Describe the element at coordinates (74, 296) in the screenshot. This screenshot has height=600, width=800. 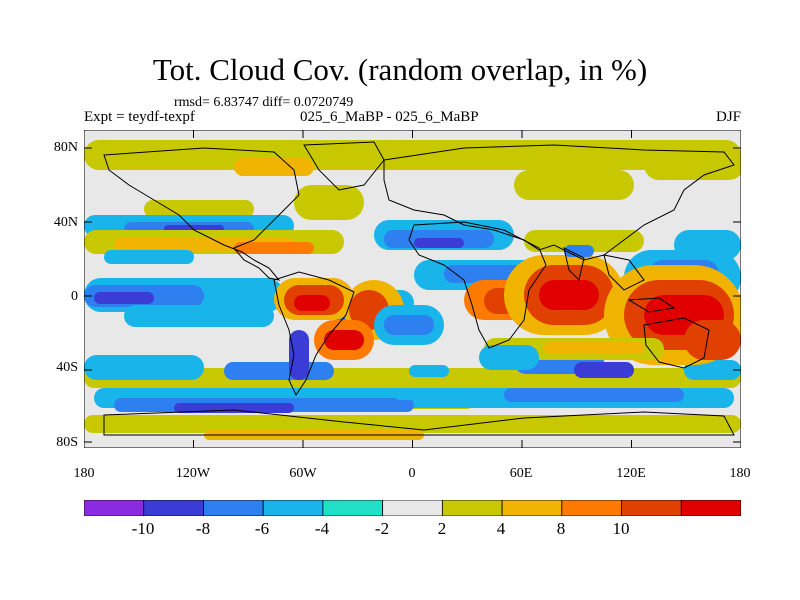
I see `lat-label-eq: 0` at that location.